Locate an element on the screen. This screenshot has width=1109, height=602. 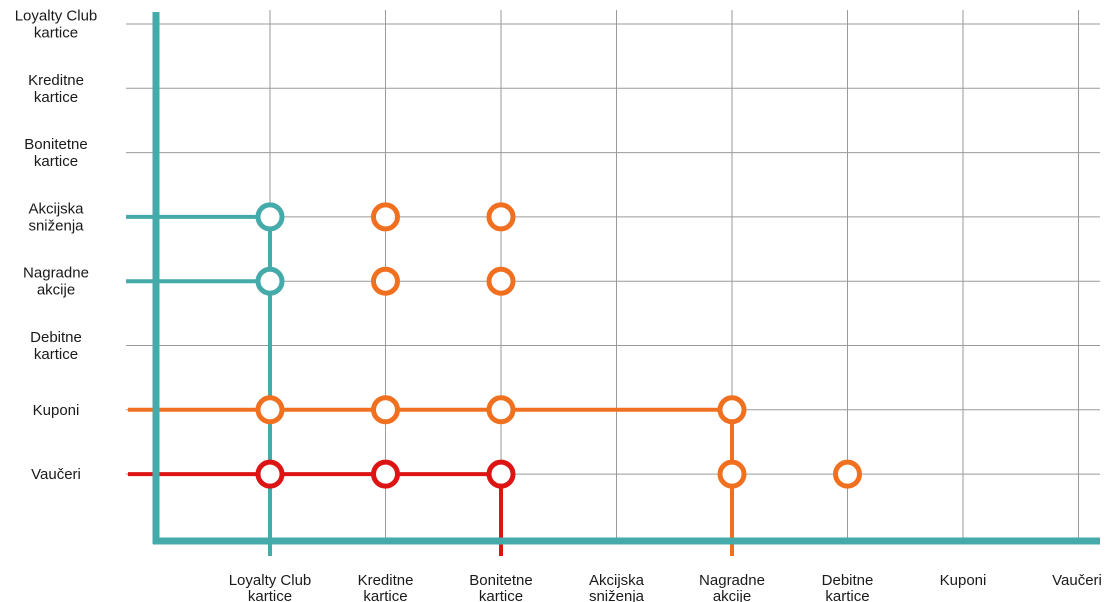
x-axis-label: Kreditne is located at coordinates (386, 580).